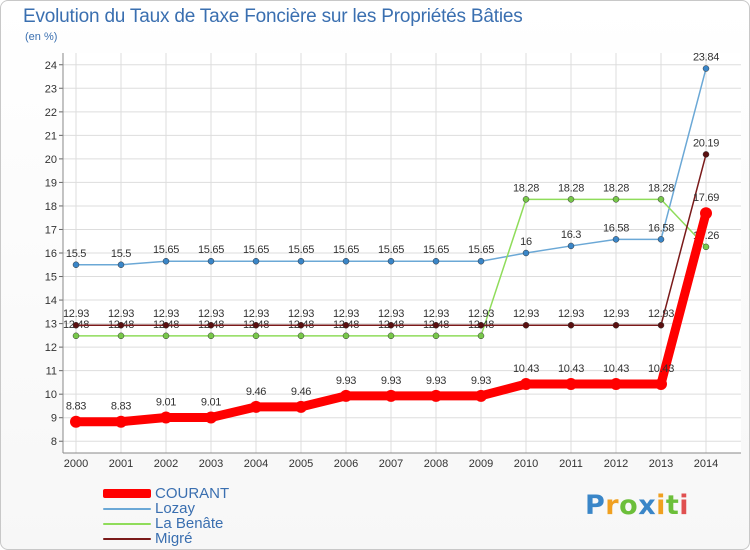 The width and height of the screenshot is (750, 550). What do you see at coordinates (166, 493) in the screenshot?
I see `legend-item-courant: COURANT` at bounding box center [166, 493].